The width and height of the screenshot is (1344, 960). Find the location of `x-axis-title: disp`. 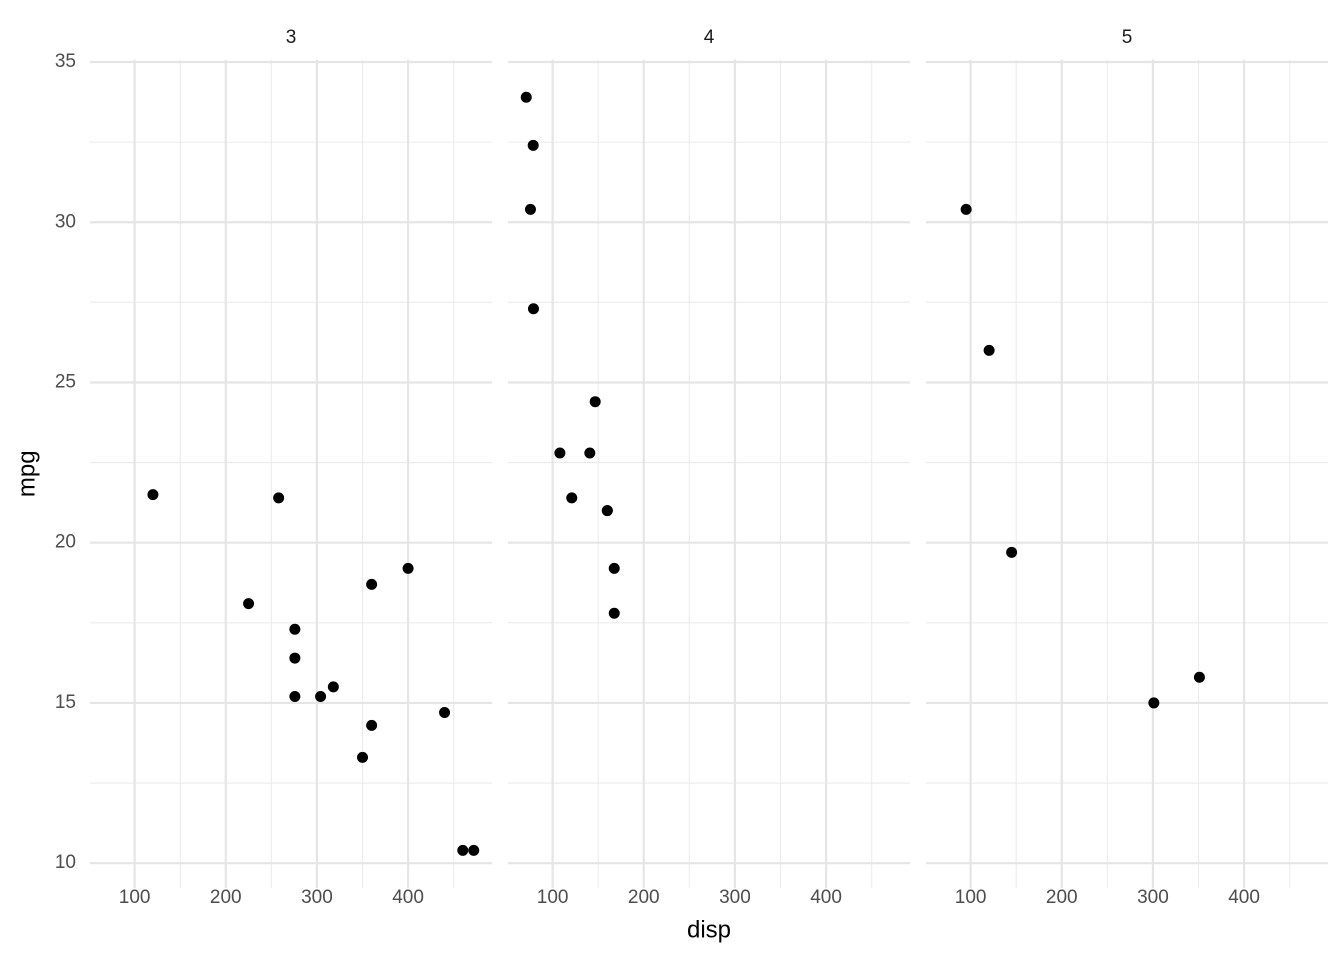

x-axis-title: disp is located at coordinates (709, 929).